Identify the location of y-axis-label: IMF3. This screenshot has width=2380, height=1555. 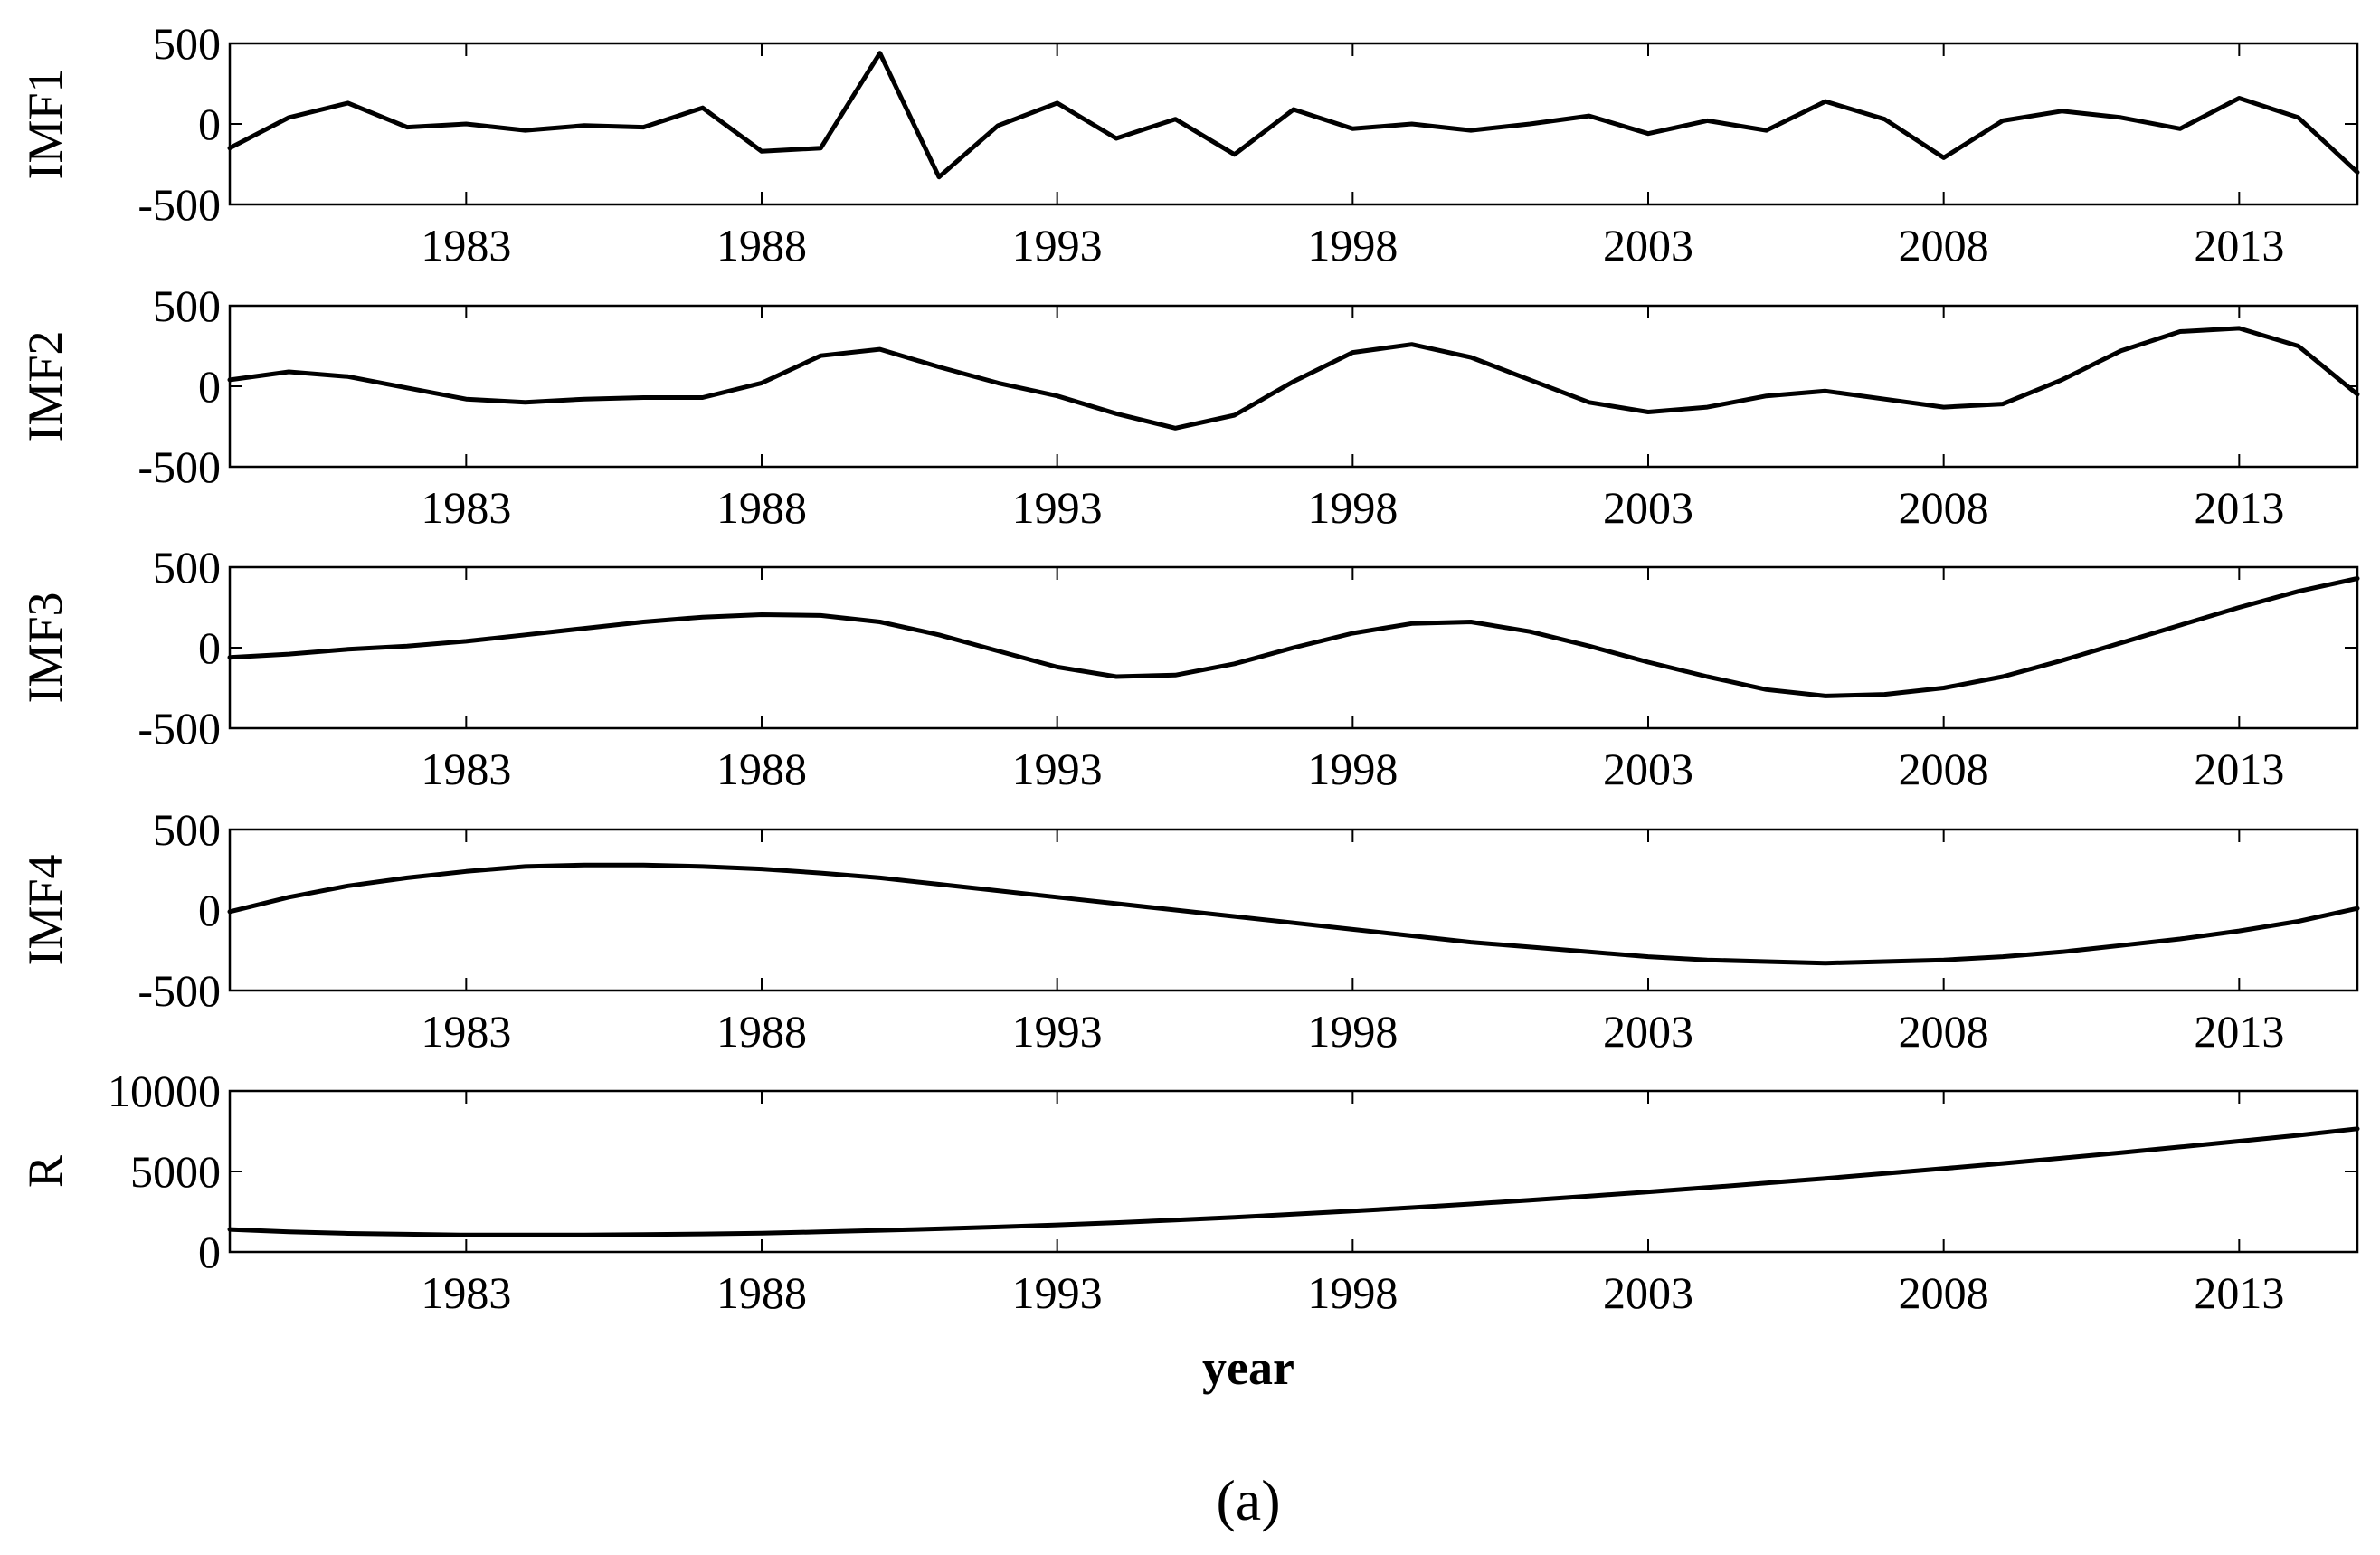
(45, 648).